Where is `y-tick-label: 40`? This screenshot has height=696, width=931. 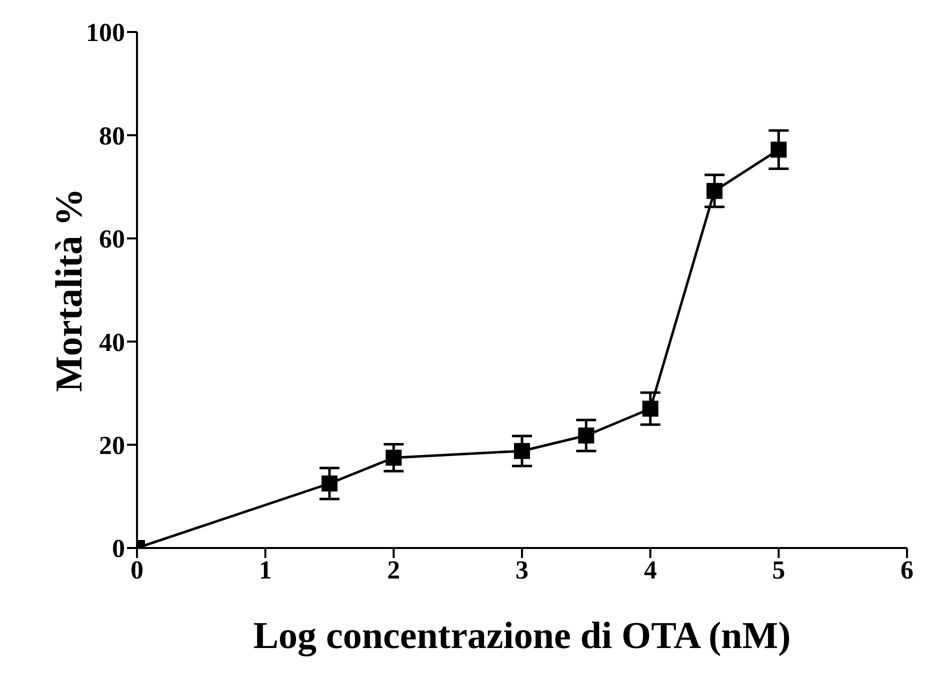
y-tick-label: 40 is located at coordinates (112, 342).